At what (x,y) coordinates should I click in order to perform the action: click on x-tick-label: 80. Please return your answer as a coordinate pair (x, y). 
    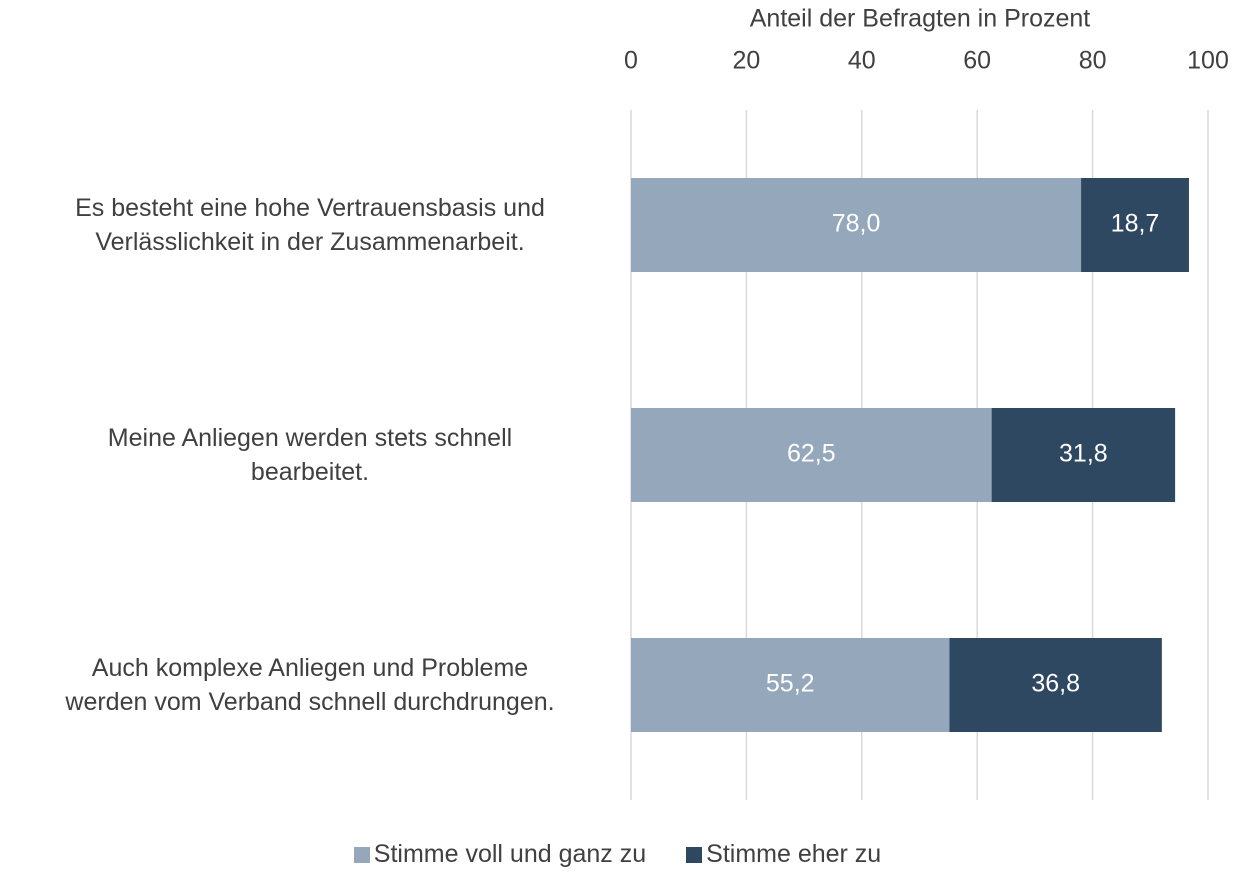
    Looking at the image, I should click on (1093, 61).